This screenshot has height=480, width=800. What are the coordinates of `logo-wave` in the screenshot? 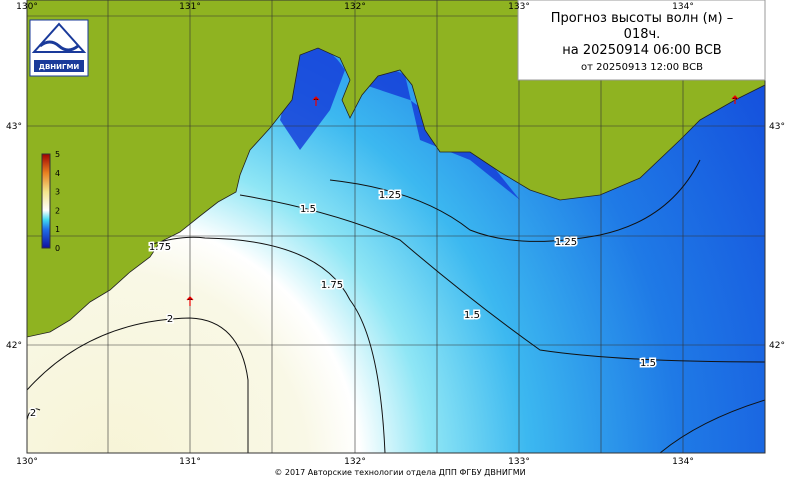 It's located at (59, 46).